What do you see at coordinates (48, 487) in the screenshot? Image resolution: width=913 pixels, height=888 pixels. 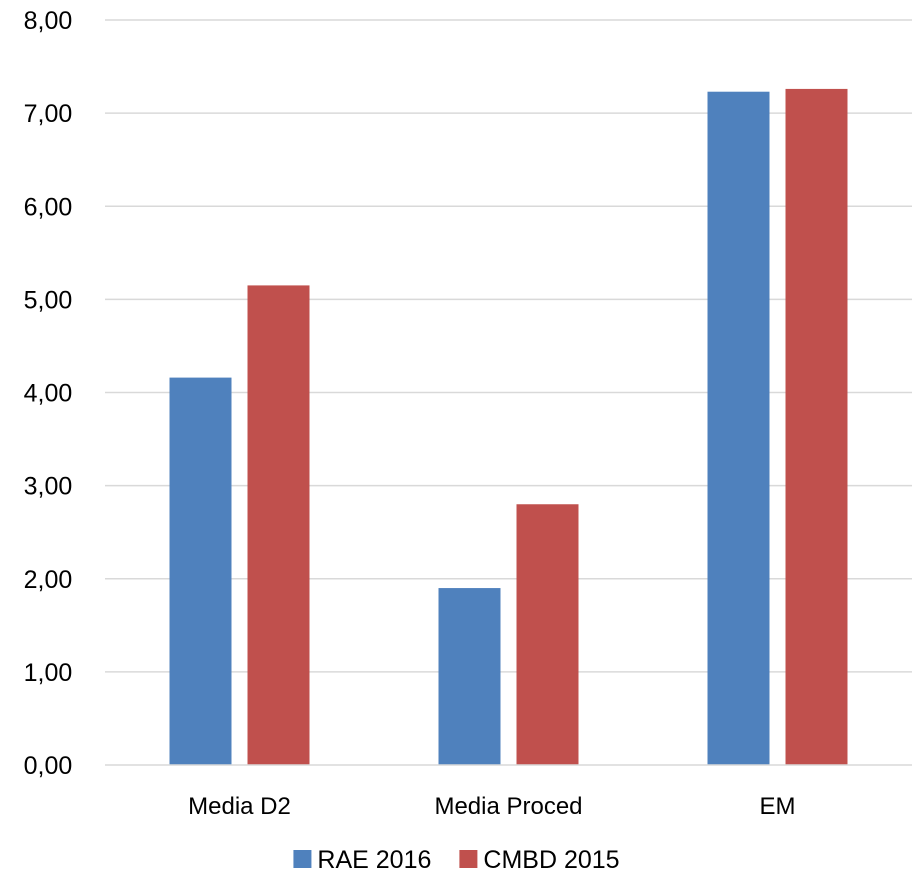 I see `y-tick-label: 3,00` at bounding box center [48, 487].